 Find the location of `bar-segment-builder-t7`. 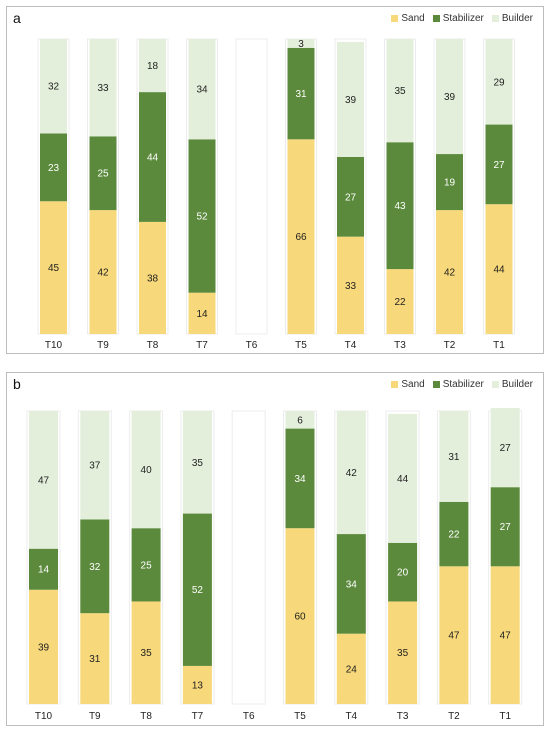

bar-segment-builder-t7 is located at coordinates (197, 462).